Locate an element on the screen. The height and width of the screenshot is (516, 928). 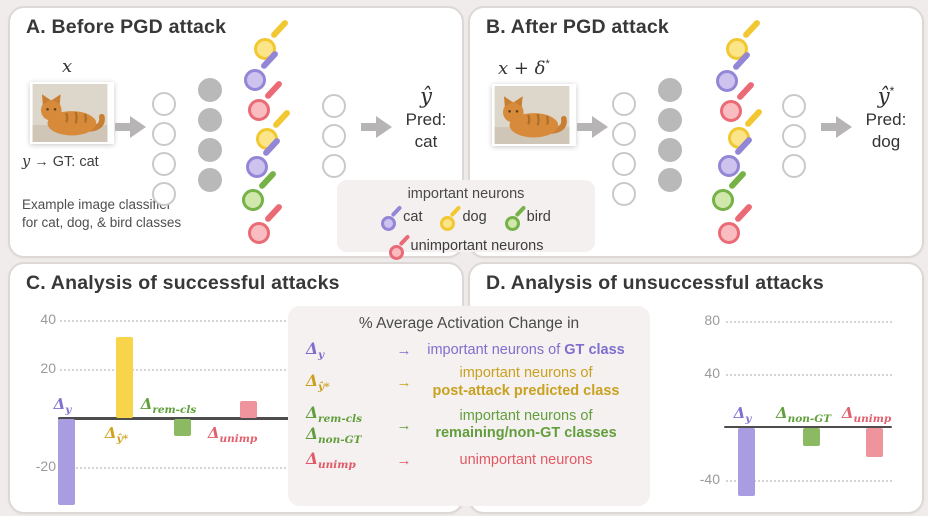
legend-item-cat: cat is located at coordinates (401, 217).